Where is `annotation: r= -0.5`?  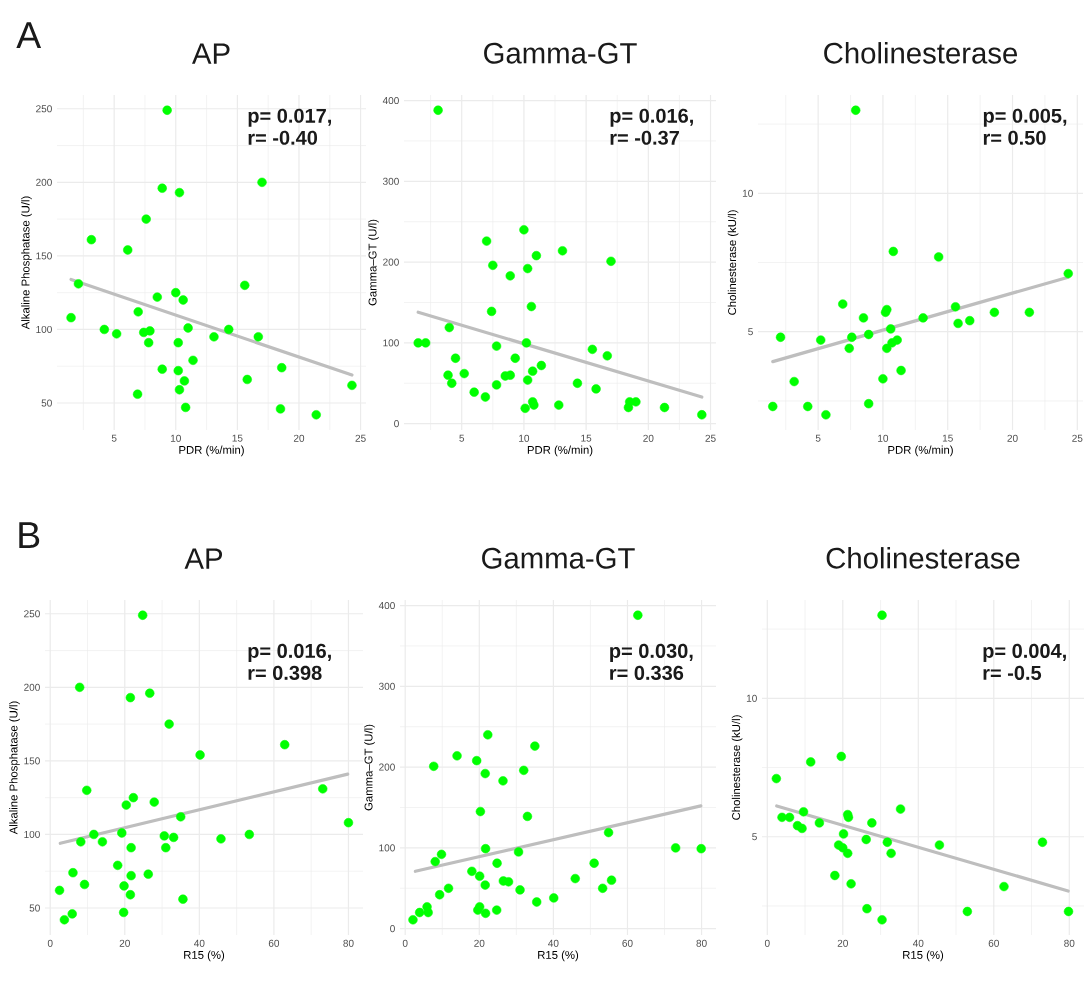 annotation: r= -0.5 is located at coordinates (1012, 672).